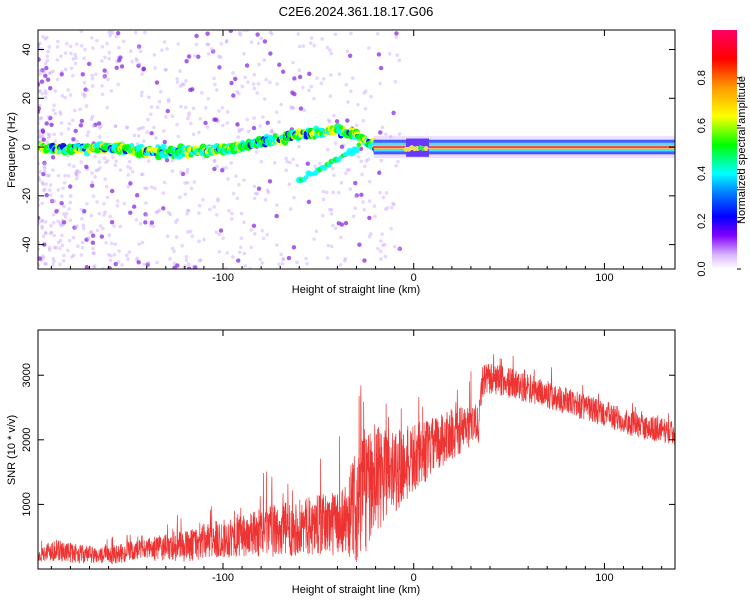 The height and width of the screenshot is (600, 750). What do you see at coordinates (27, 147) in the screenshot?
I see `y-tick-label: 0` at bounding box center [27, 147].